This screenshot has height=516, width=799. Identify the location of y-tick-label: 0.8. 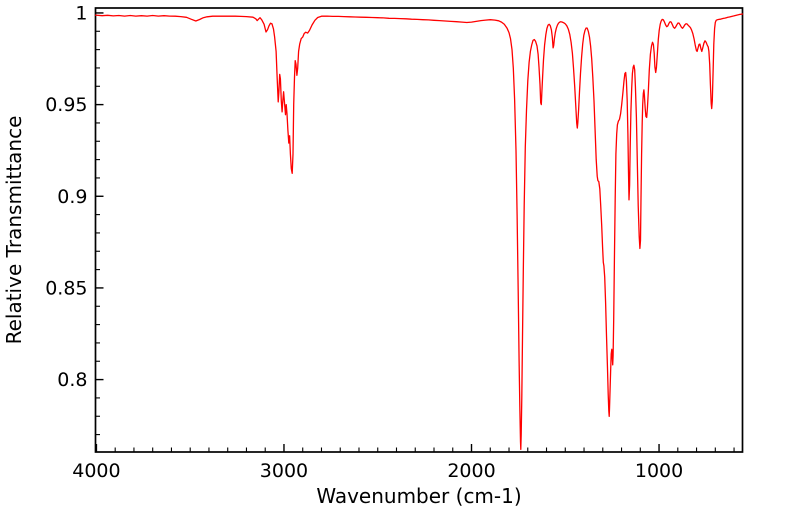
(72, 380).